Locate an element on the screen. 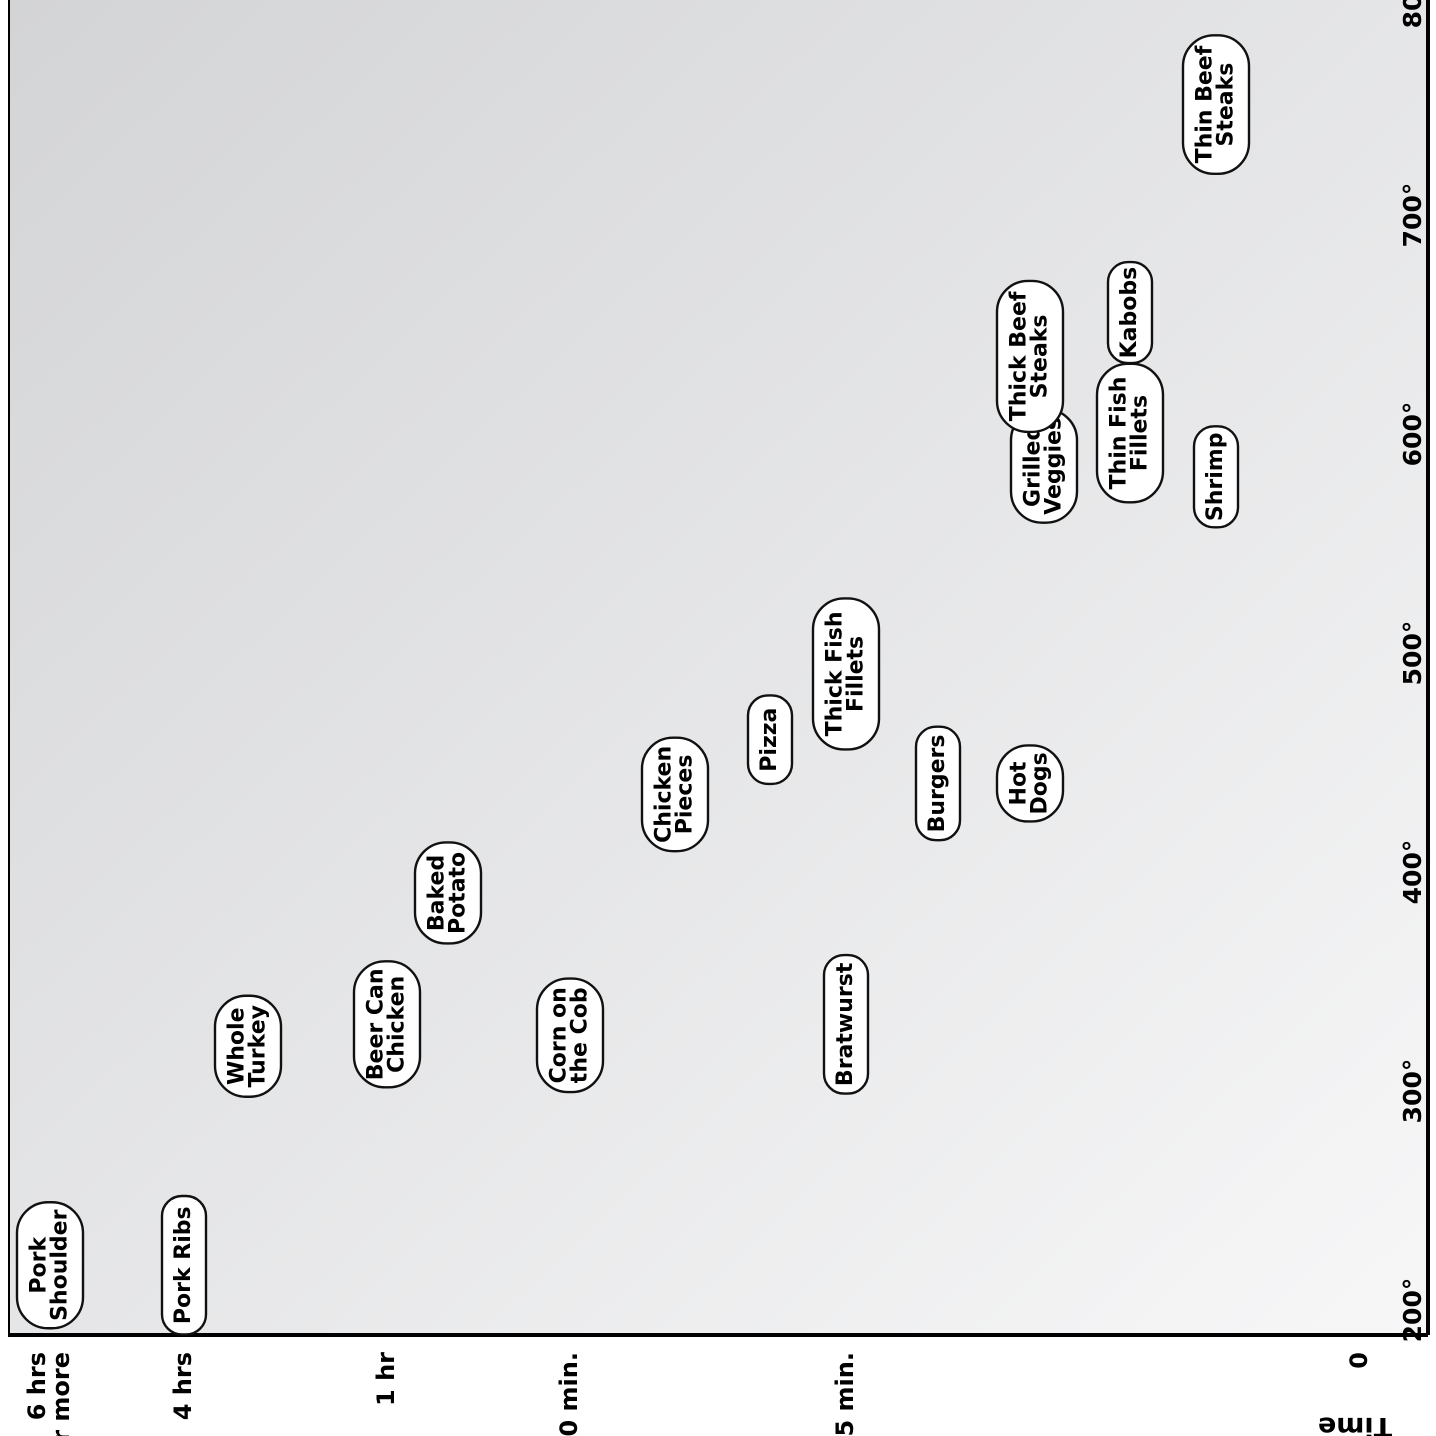 The image size is (1436, 1436). point-chicken-pieces-pill is located at coordinates (675, 794).